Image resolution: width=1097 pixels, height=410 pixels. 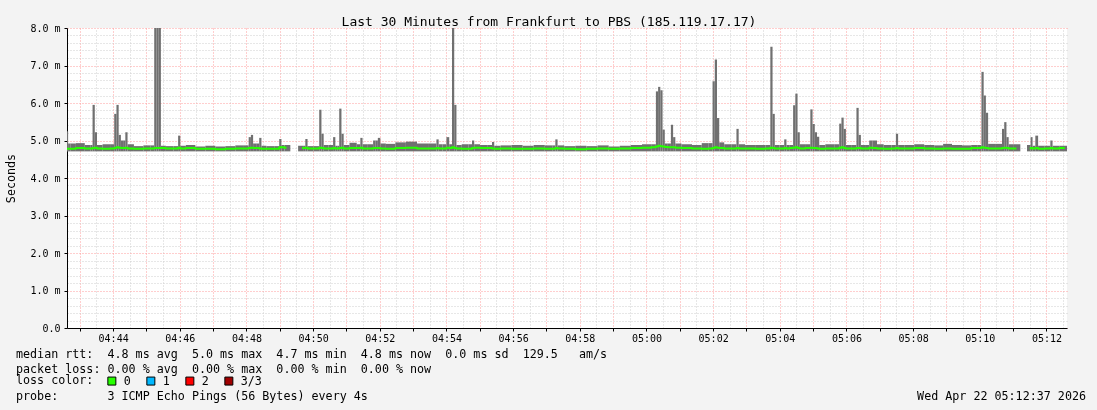 I want to click on text: probe: 3 ICMP Echo Pings (56 Bytes) every 4s, so click(x=192, y=396).